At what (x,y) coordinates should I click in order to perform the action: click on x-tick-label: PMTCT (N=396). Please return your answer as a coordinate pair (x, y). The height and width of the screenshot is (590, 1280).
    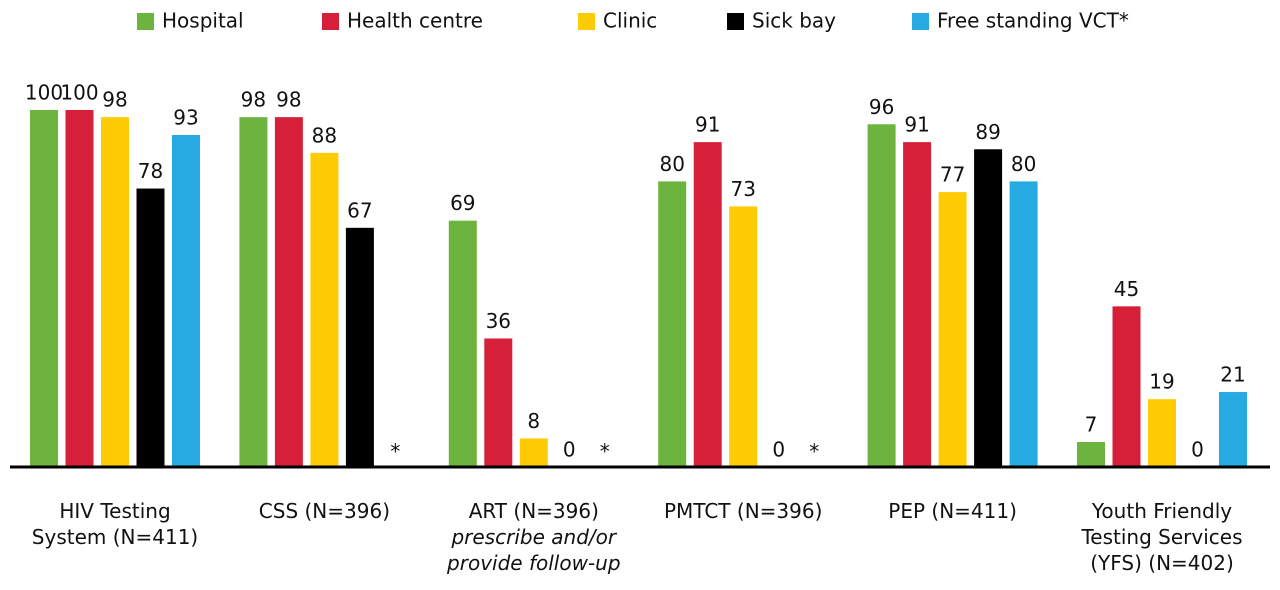
    Looking at the image, I should click on (743, 511).